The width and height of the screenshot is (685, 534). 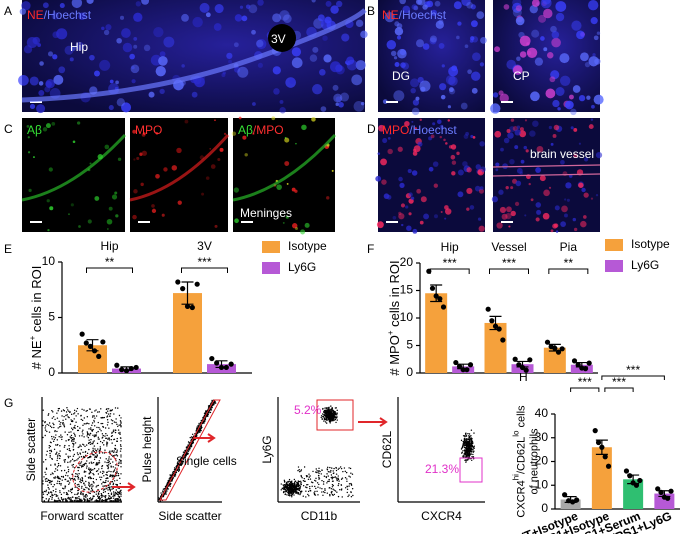 What do you see at coordinates (148, 130) in the screenshot?
I see `image-label: MPO` at bounding box center [148, 130].